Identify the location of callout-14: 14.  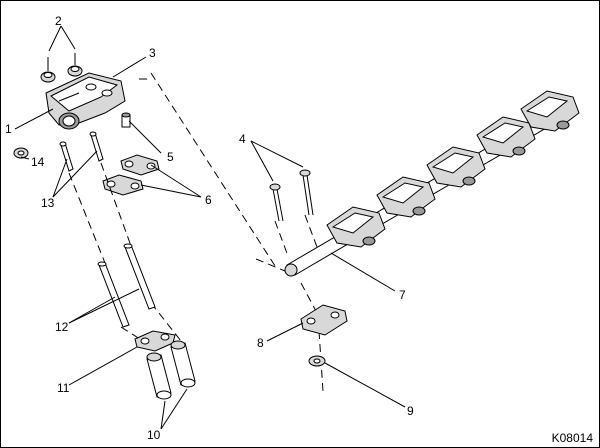
(38, 162).